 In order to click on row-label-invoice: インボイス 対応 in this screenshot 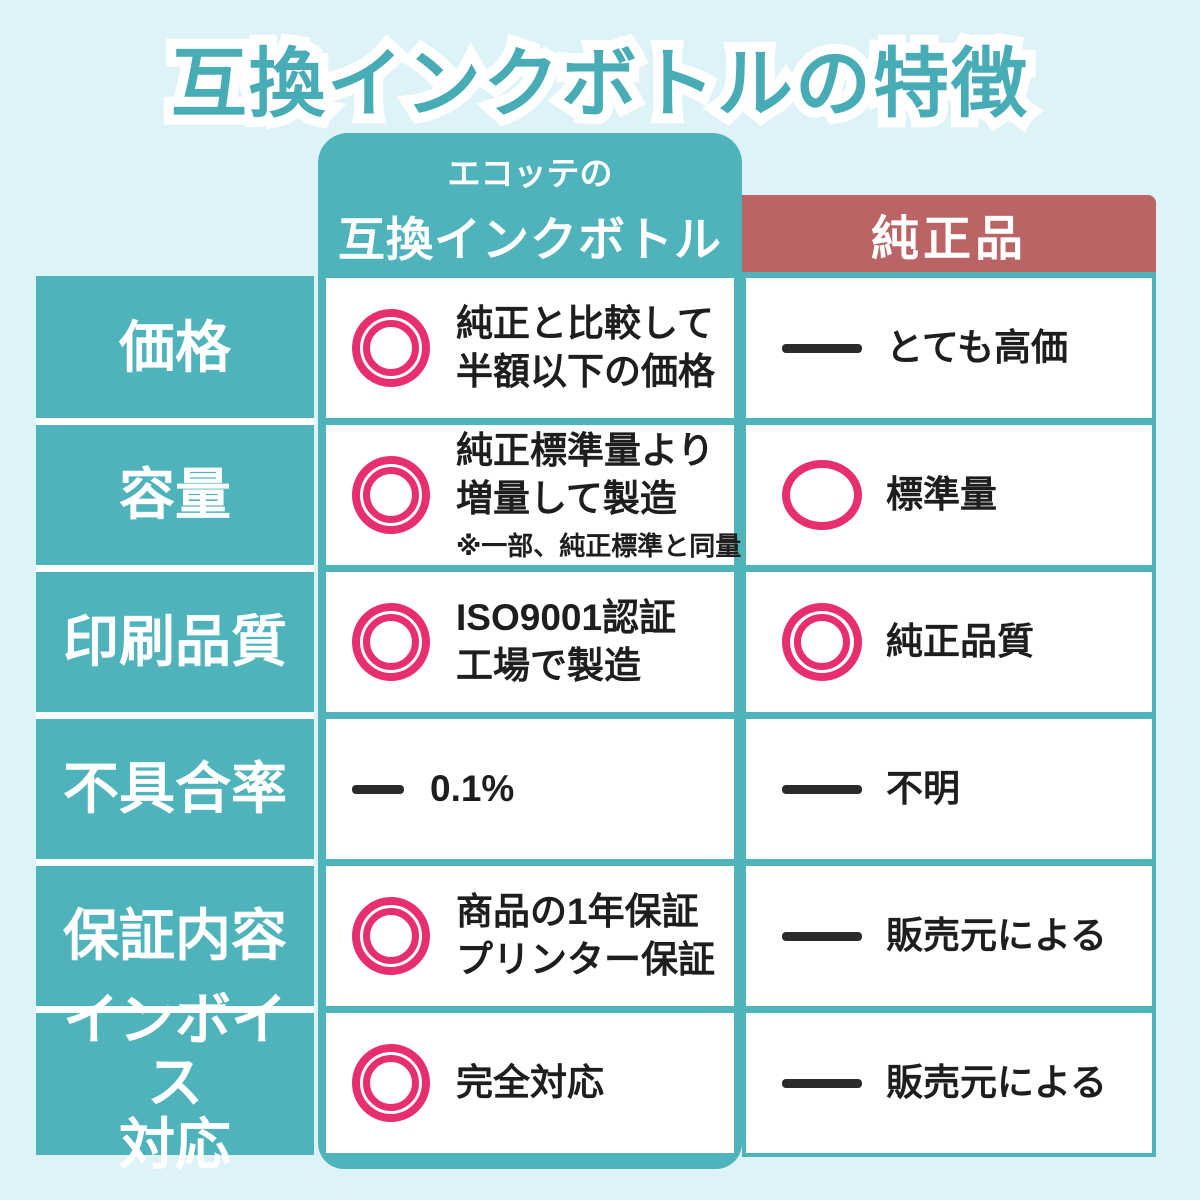, I will do `click(175, 1082)`.